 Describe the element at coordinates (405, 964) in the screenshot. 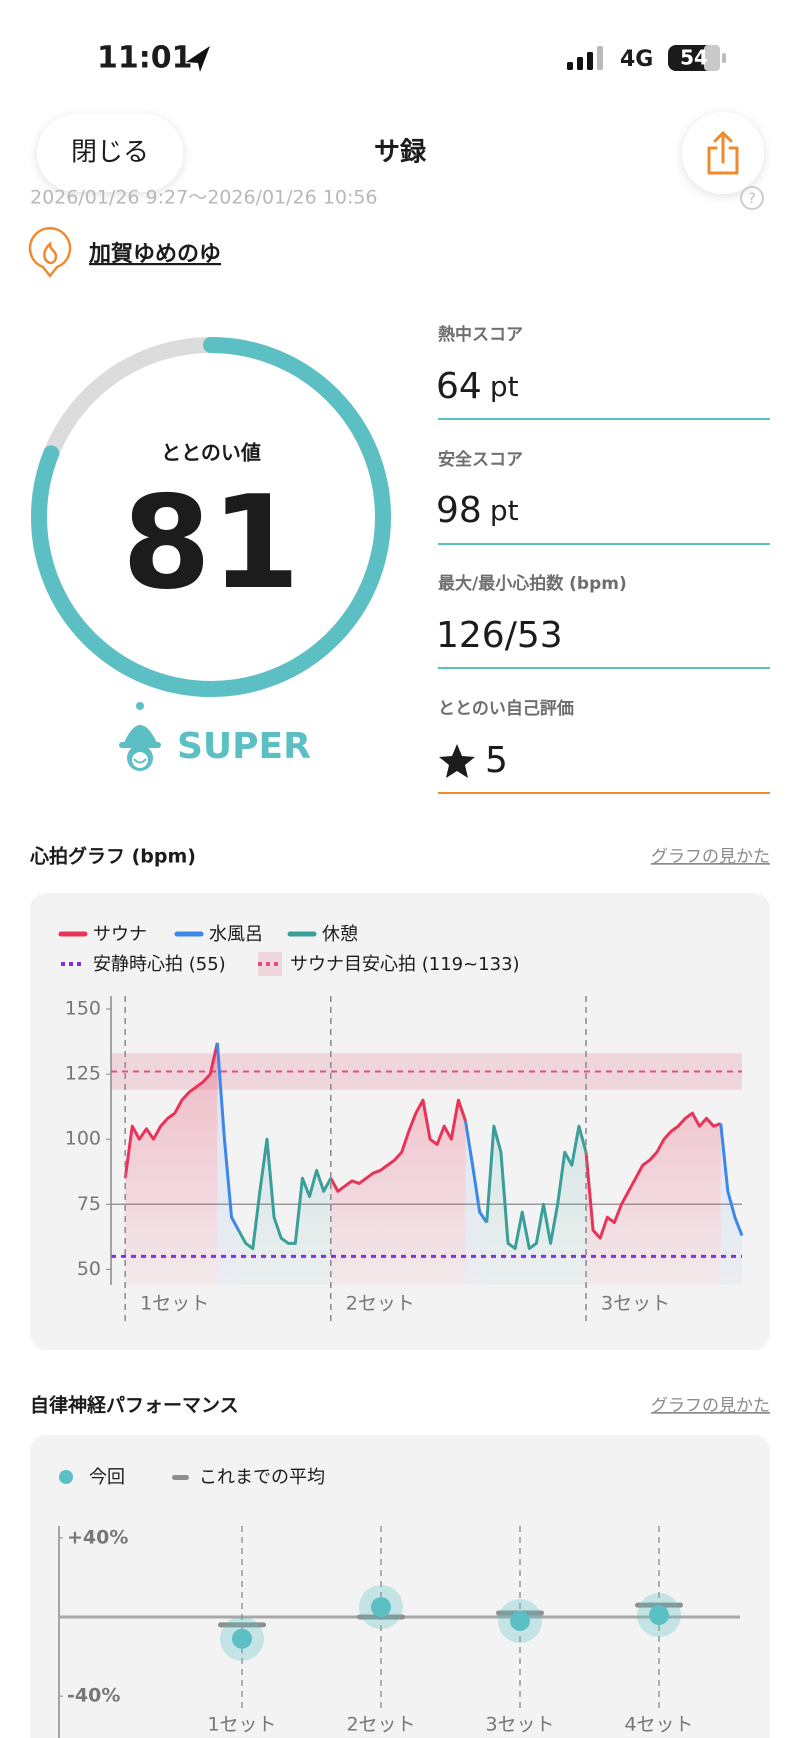

I see `legend-label: サウナ目安心拍 (119~133)` at that location.